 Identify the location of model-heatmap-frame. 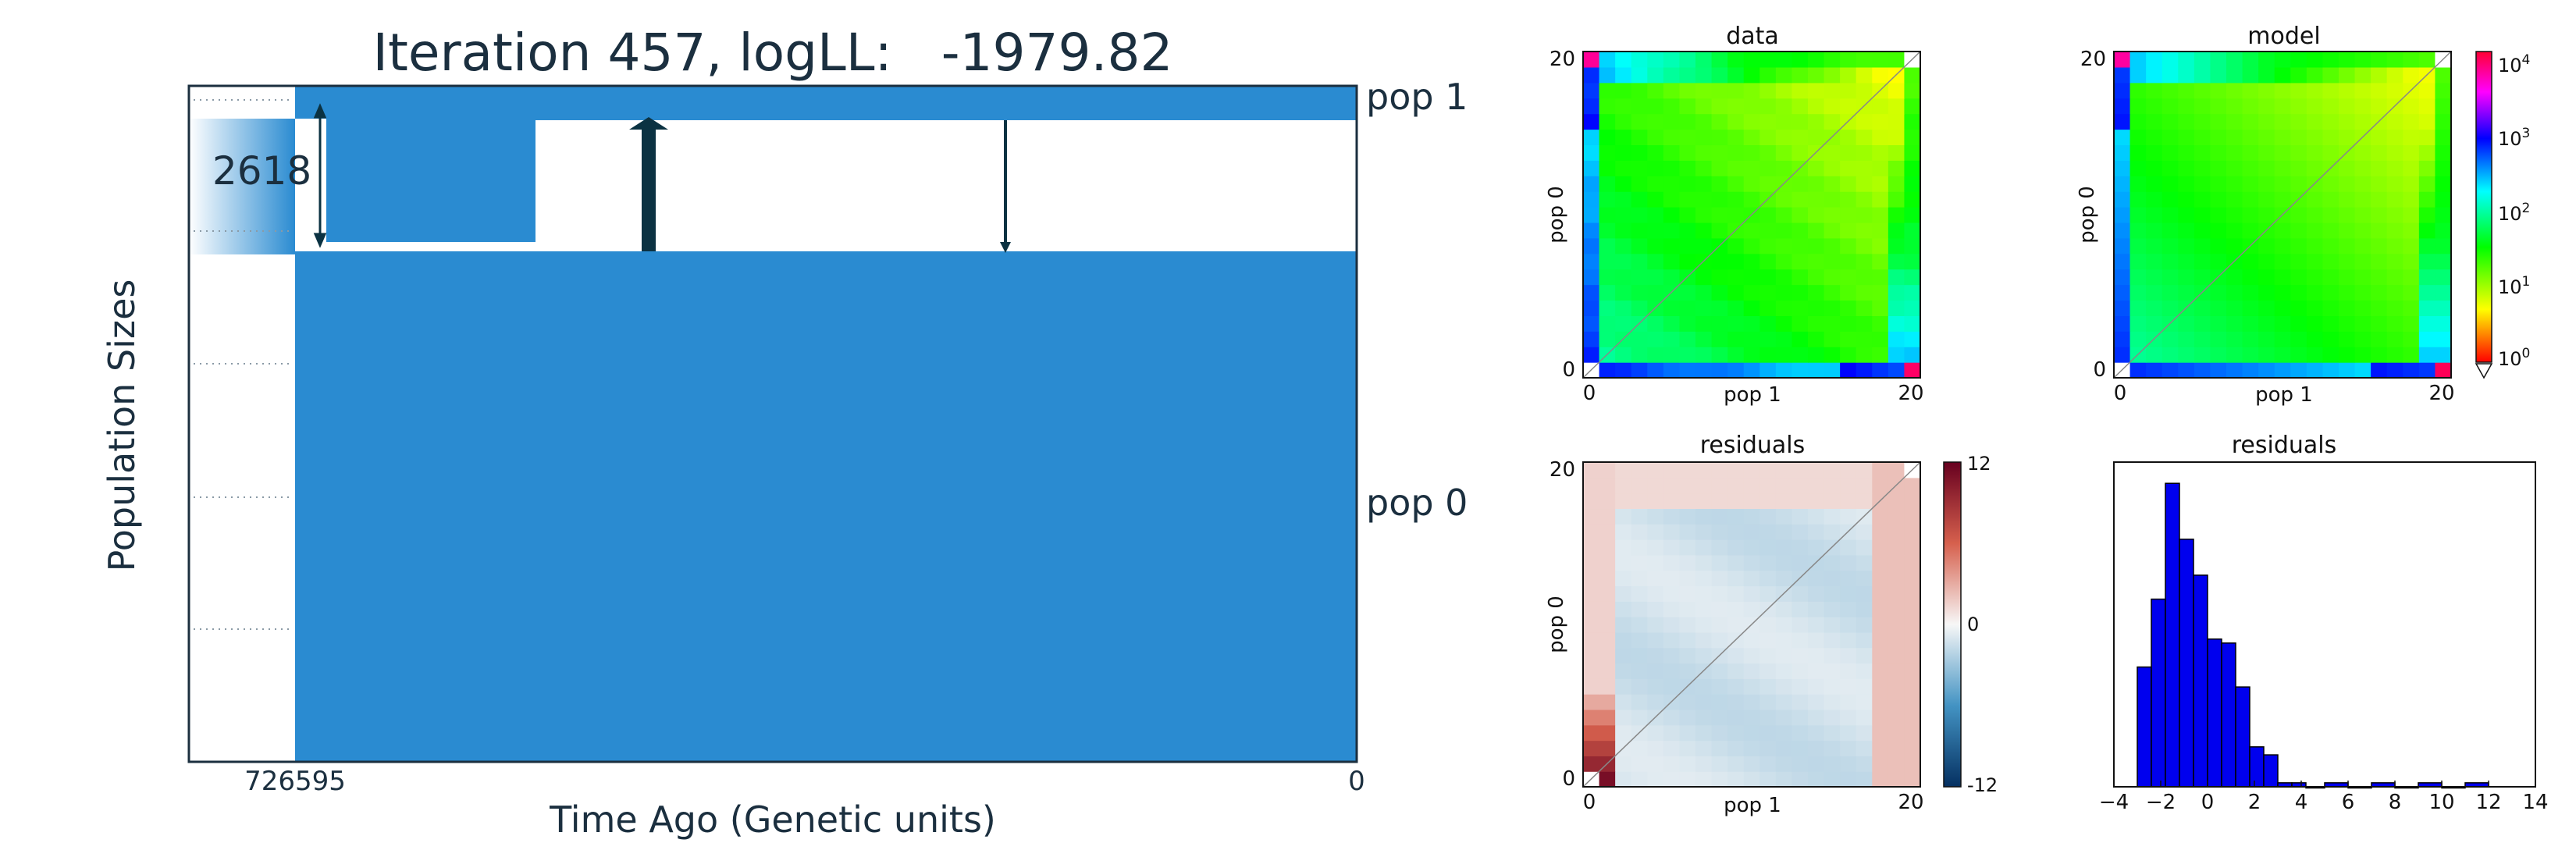
(2282, 215).